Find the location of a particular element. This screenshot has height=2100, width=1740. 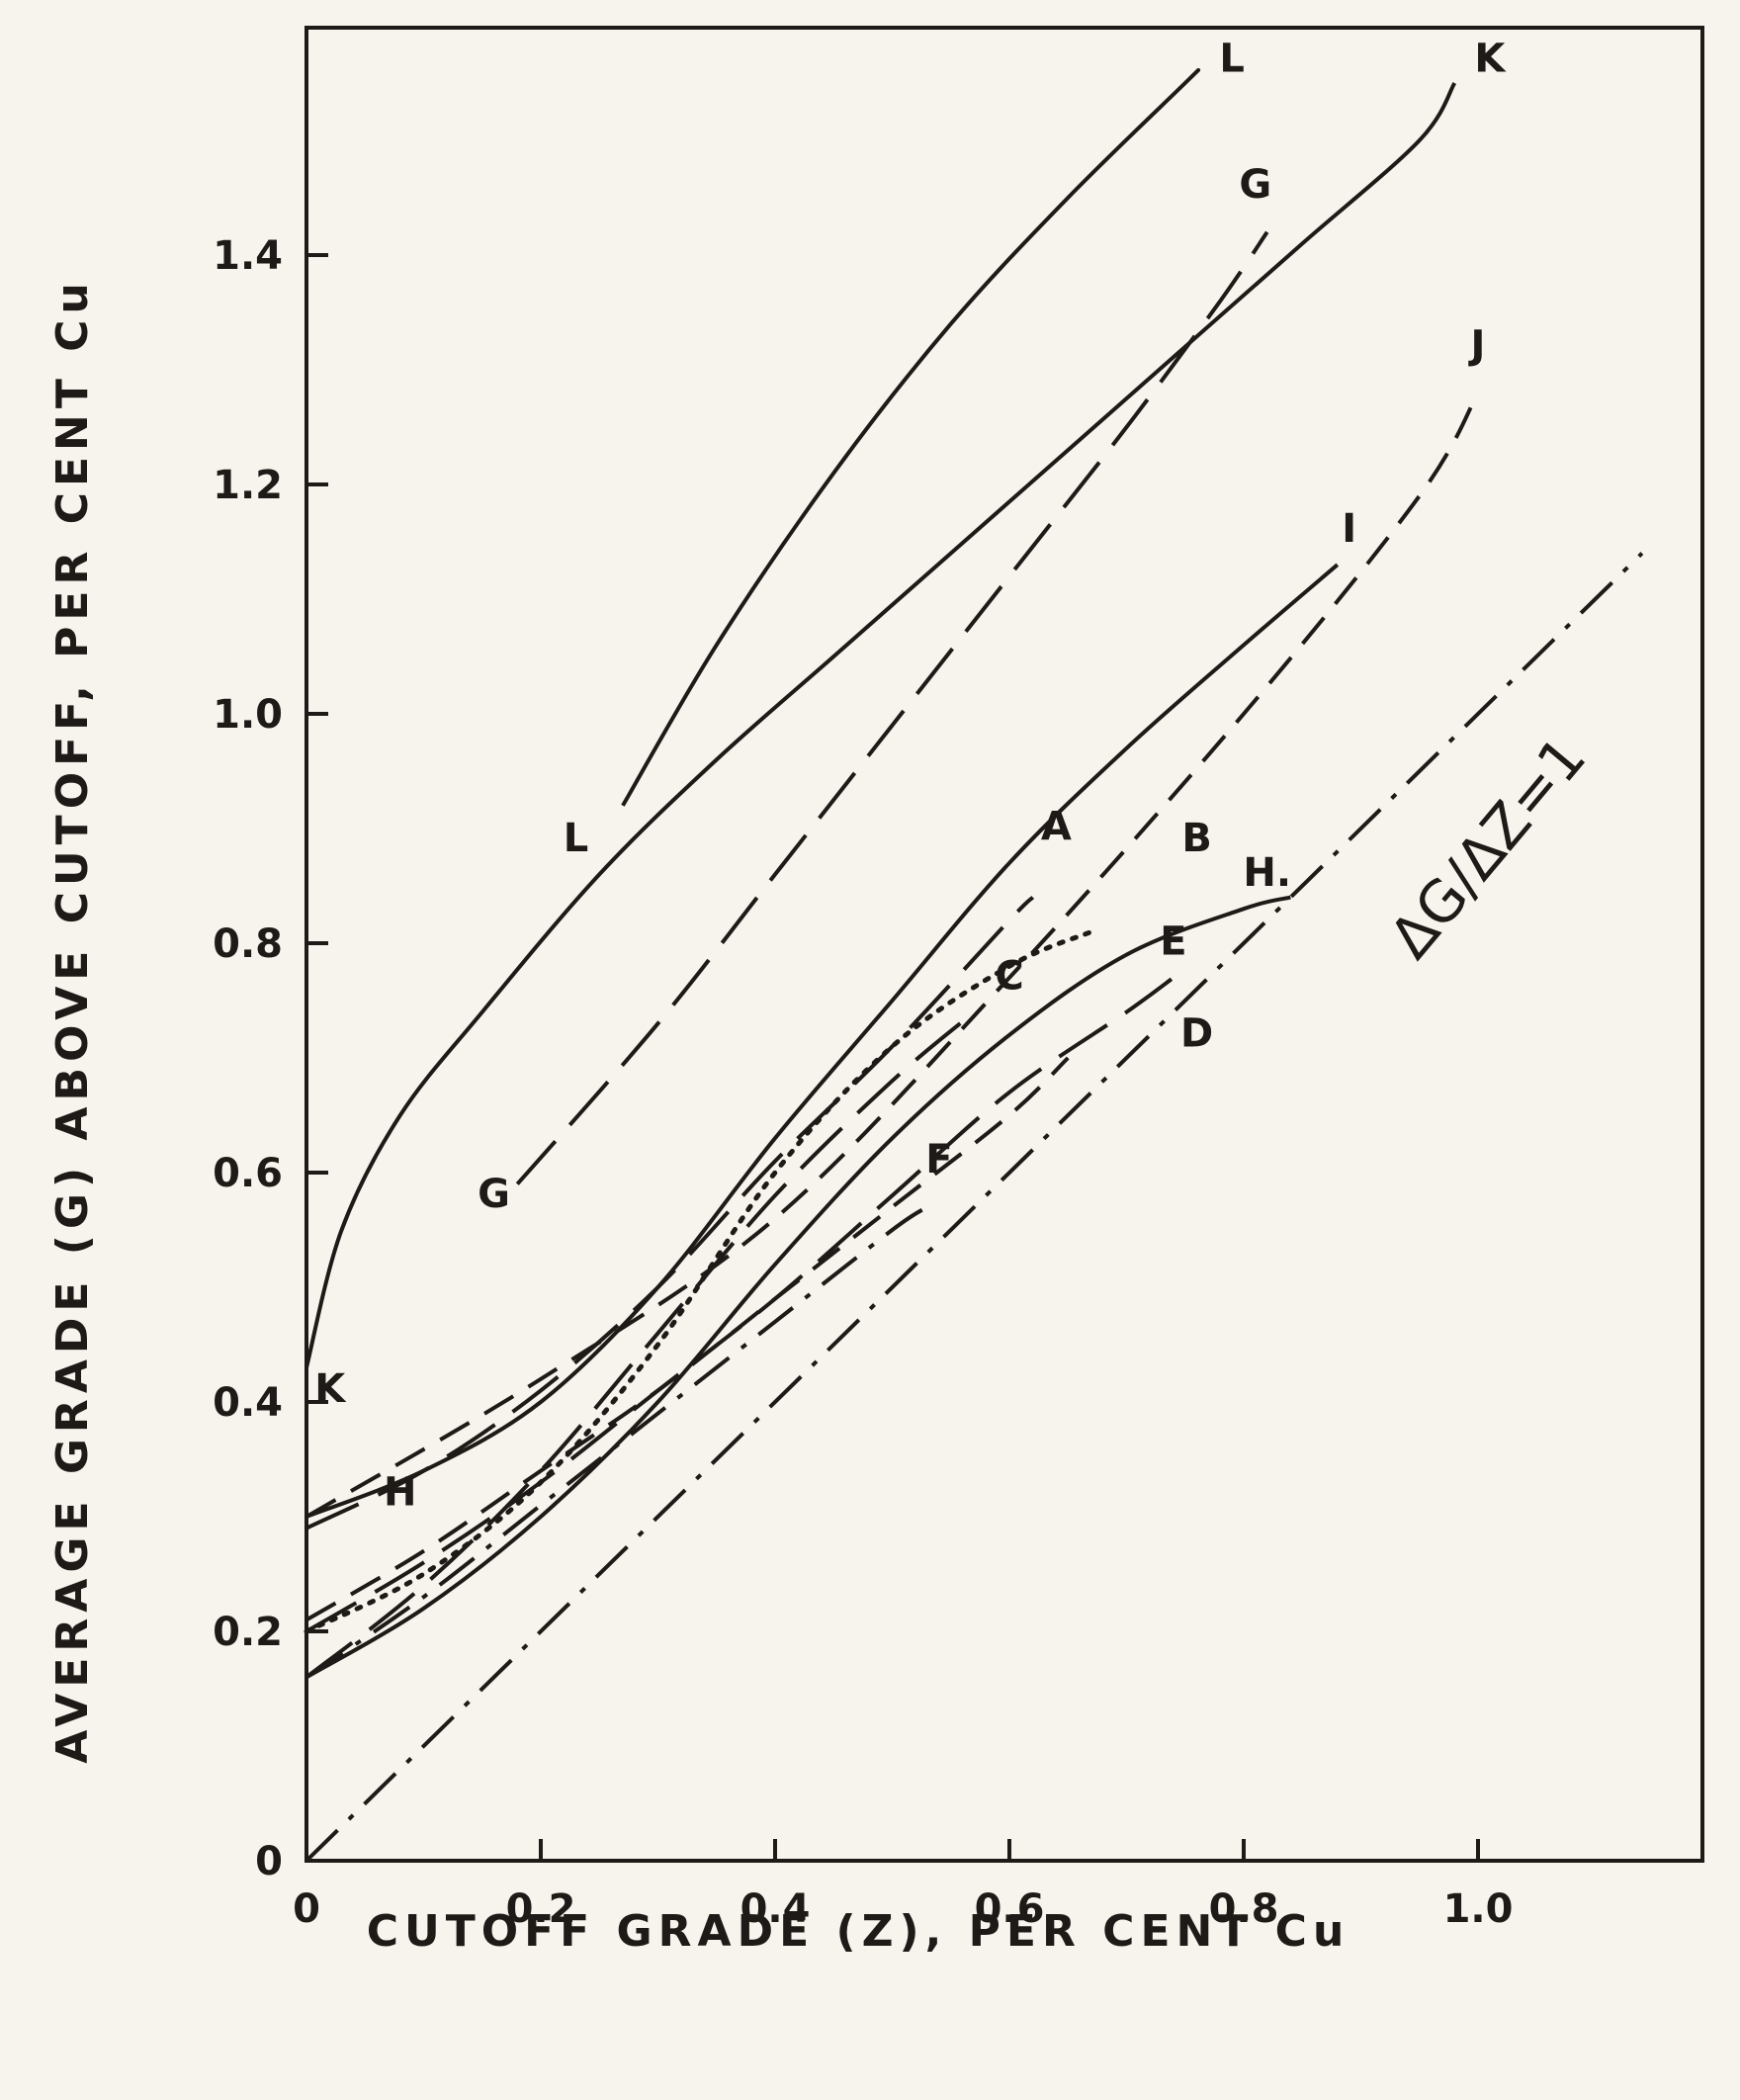

curve-label-d: D is located at coordinates (1197, 1033).